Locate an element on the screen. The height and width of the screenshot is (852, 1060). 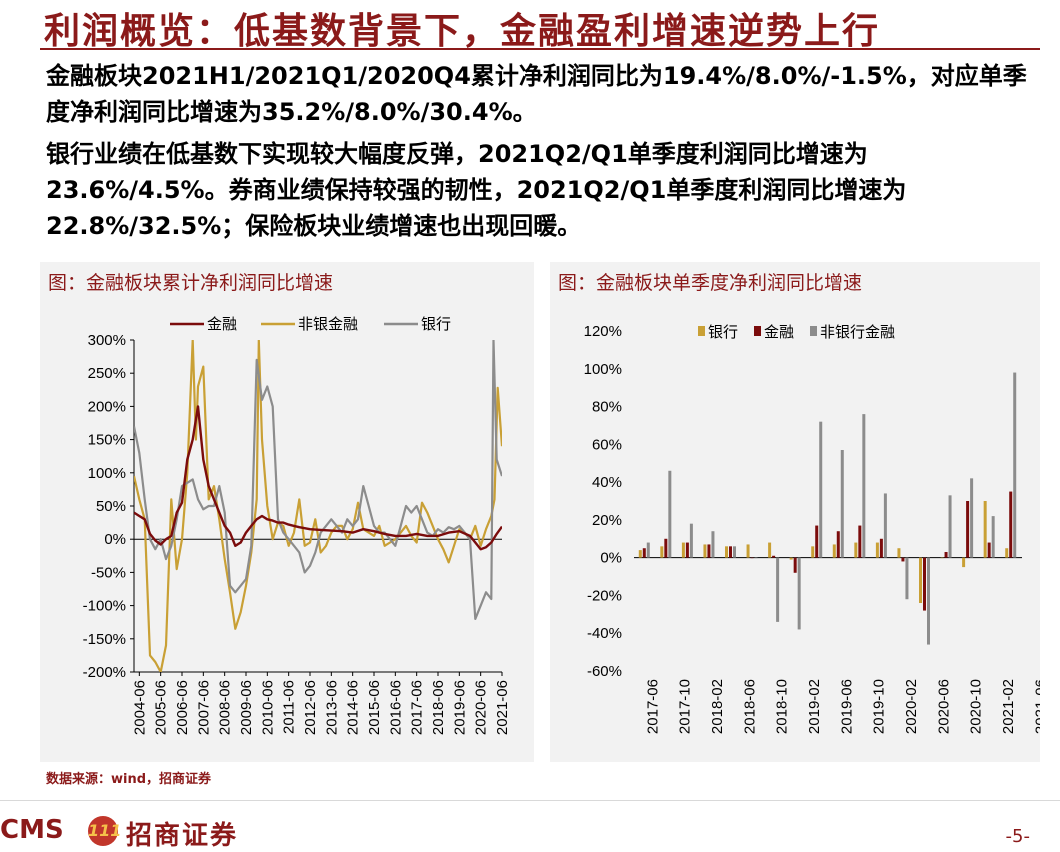
y-tick-label: 60% is located at coordinates (607, 444).